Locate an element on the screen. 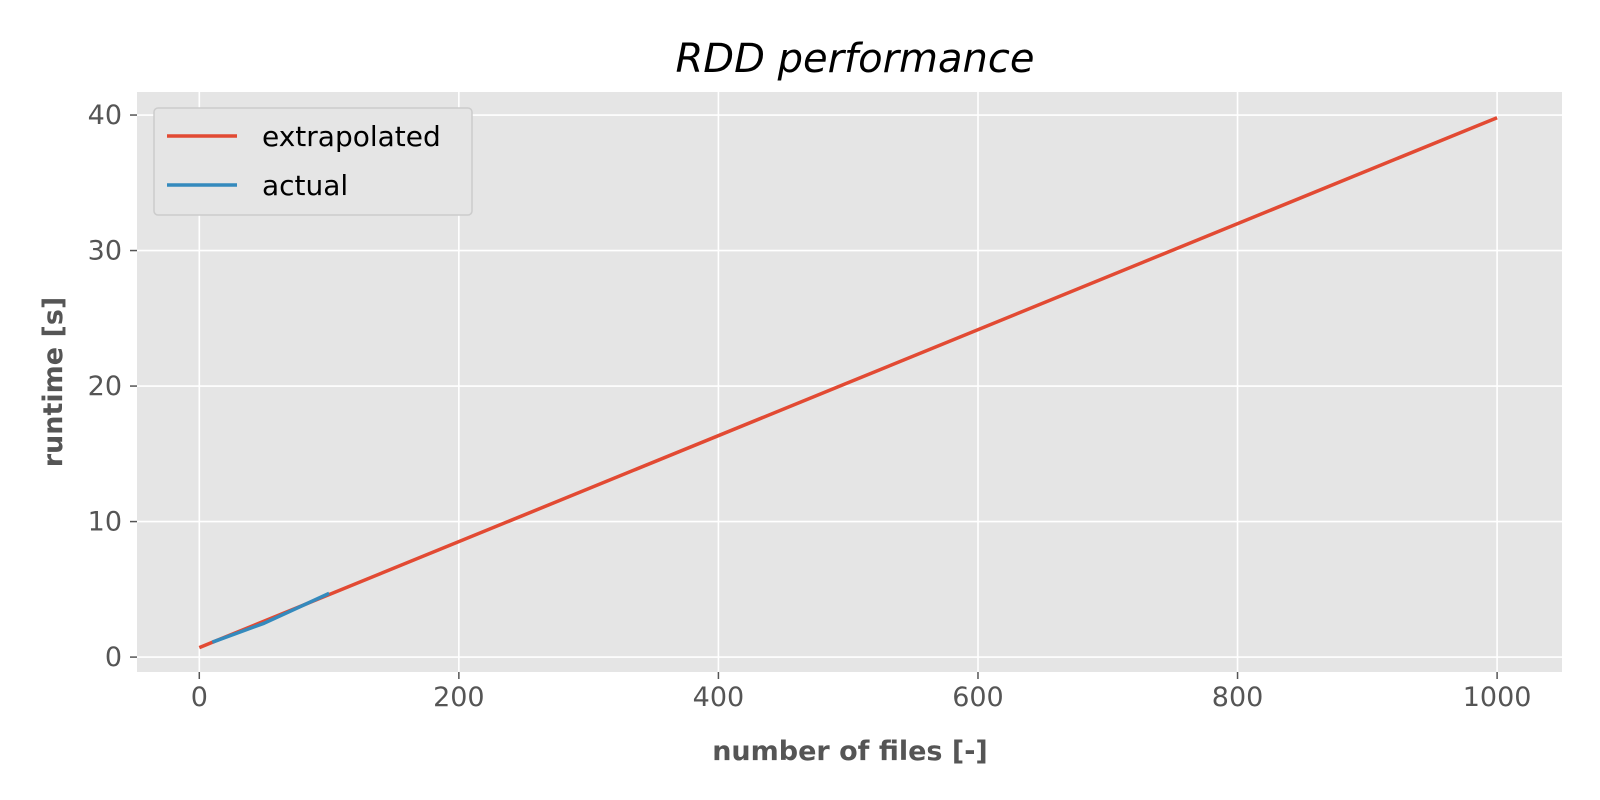 Image resolution: width=1600 pixels, height=800 pixels. y-tick-label: 40 is located at coordinates (105, 115).